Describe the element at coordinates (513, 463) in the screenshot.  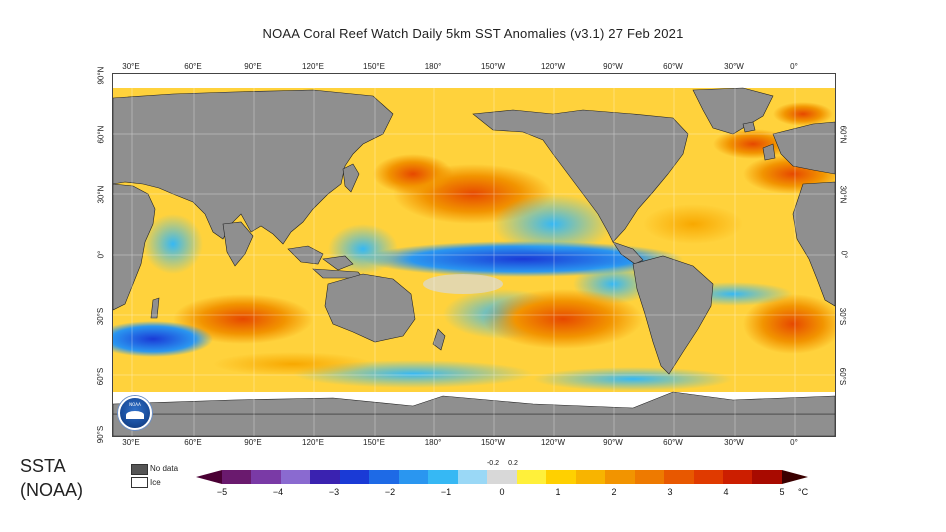
I see `colorbar-small-tick: 0.2` at that location.